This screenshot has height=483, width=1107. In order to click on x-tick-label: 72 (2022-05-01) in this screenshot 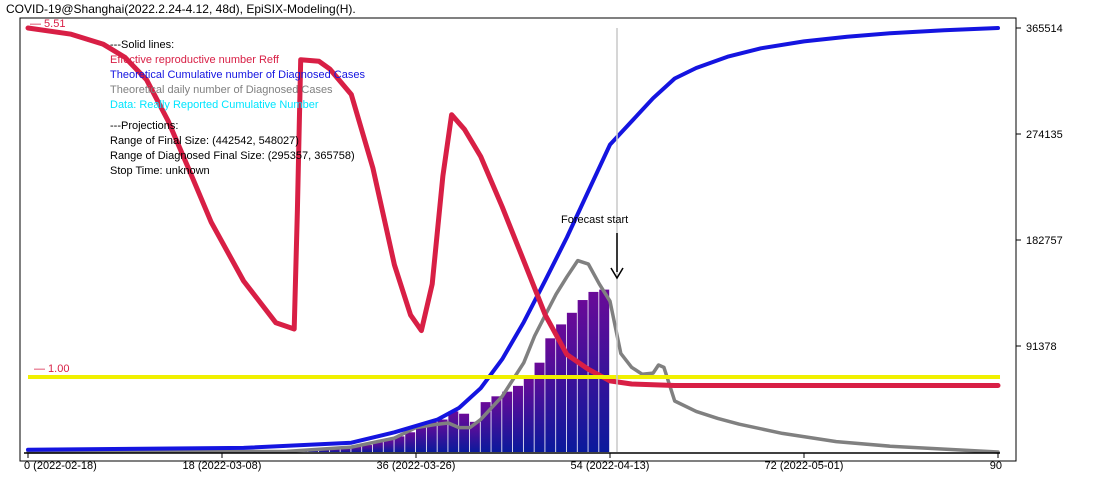, I will do `click(804, 466)`.